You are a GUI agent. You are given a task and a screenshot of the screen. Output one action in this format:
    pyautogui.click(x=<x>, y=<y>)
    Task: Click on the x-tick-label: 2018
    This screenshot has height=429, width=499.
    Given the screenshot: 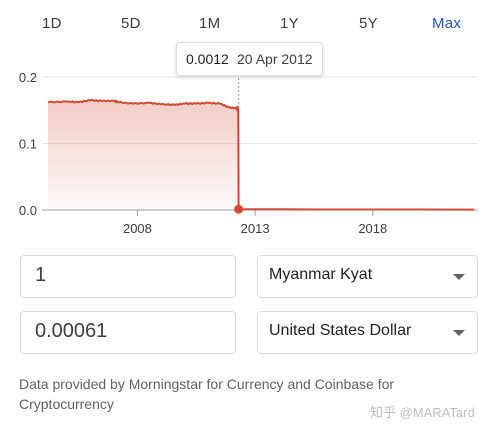 What is the action you would take?
    pyautogui.click(x=372, y=228)
    